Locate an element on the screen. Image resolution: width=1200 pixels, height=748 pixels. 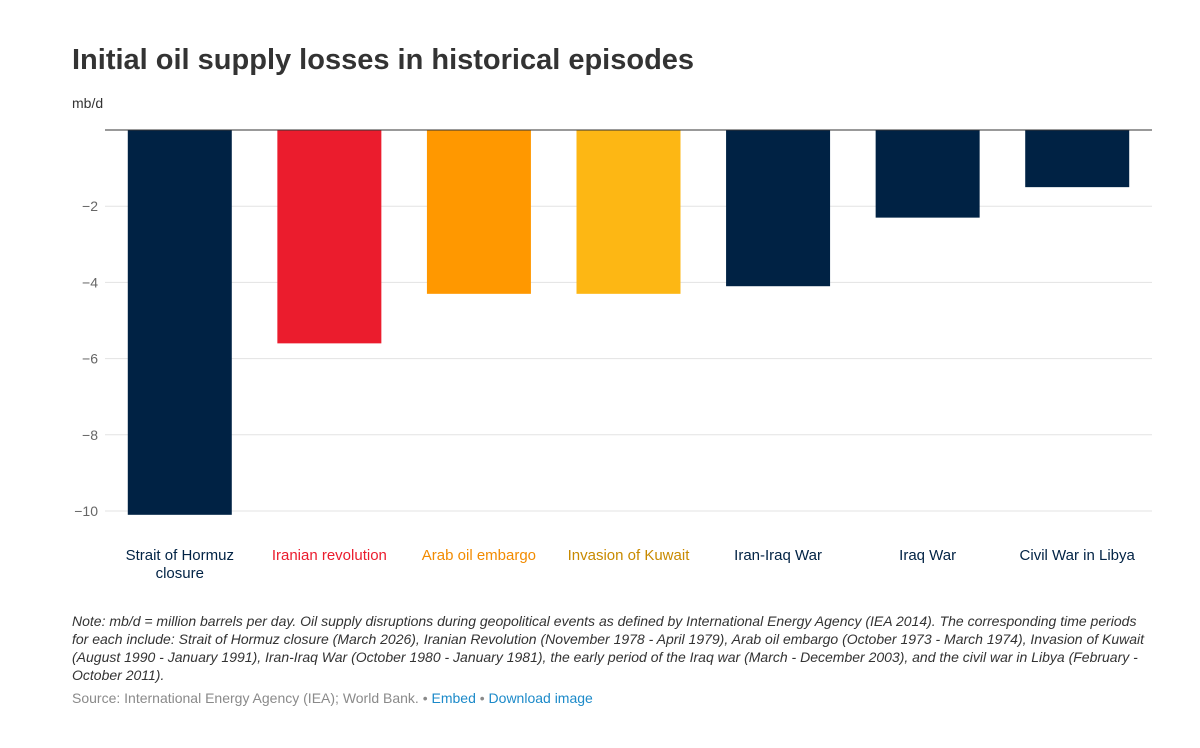
x-category-label-line: Iraq War is located at coordinates (927, 555).